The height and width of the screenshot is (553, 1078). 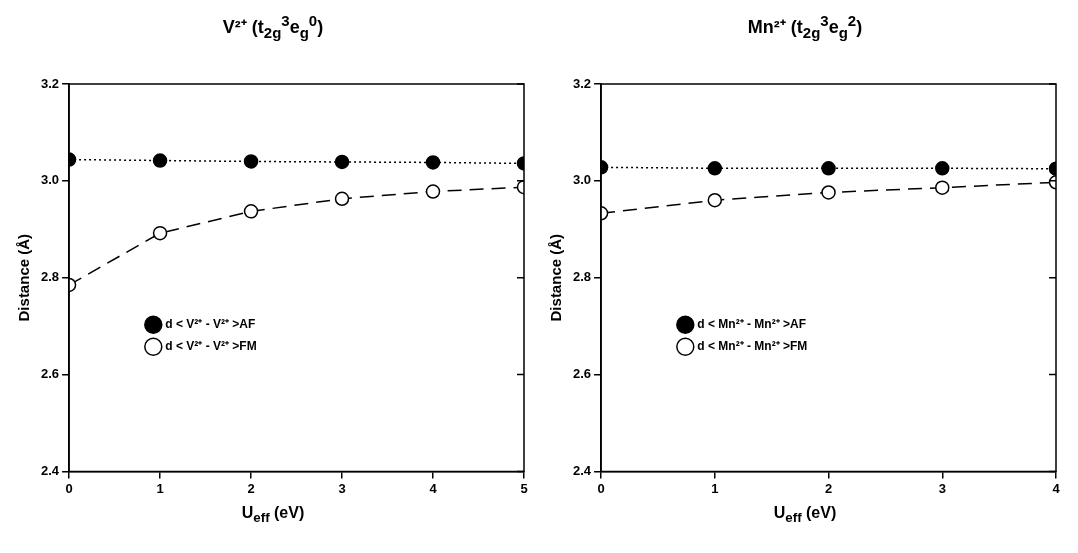 What do you see at coordinates (805, 27) in the screenshot?
I see `chart-title: Mn²⁺ (t$_{2g}$$^{3}$e$_{g}$$^{2}$)` at bounding box center [805, 27].